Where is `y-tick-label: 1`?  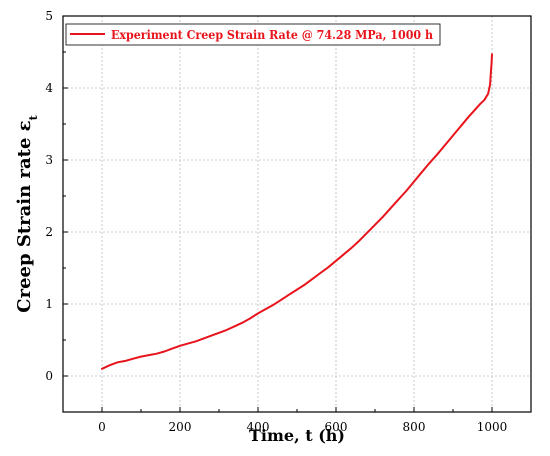 y-tick-label: 1 is located at coordinates (49, 304).